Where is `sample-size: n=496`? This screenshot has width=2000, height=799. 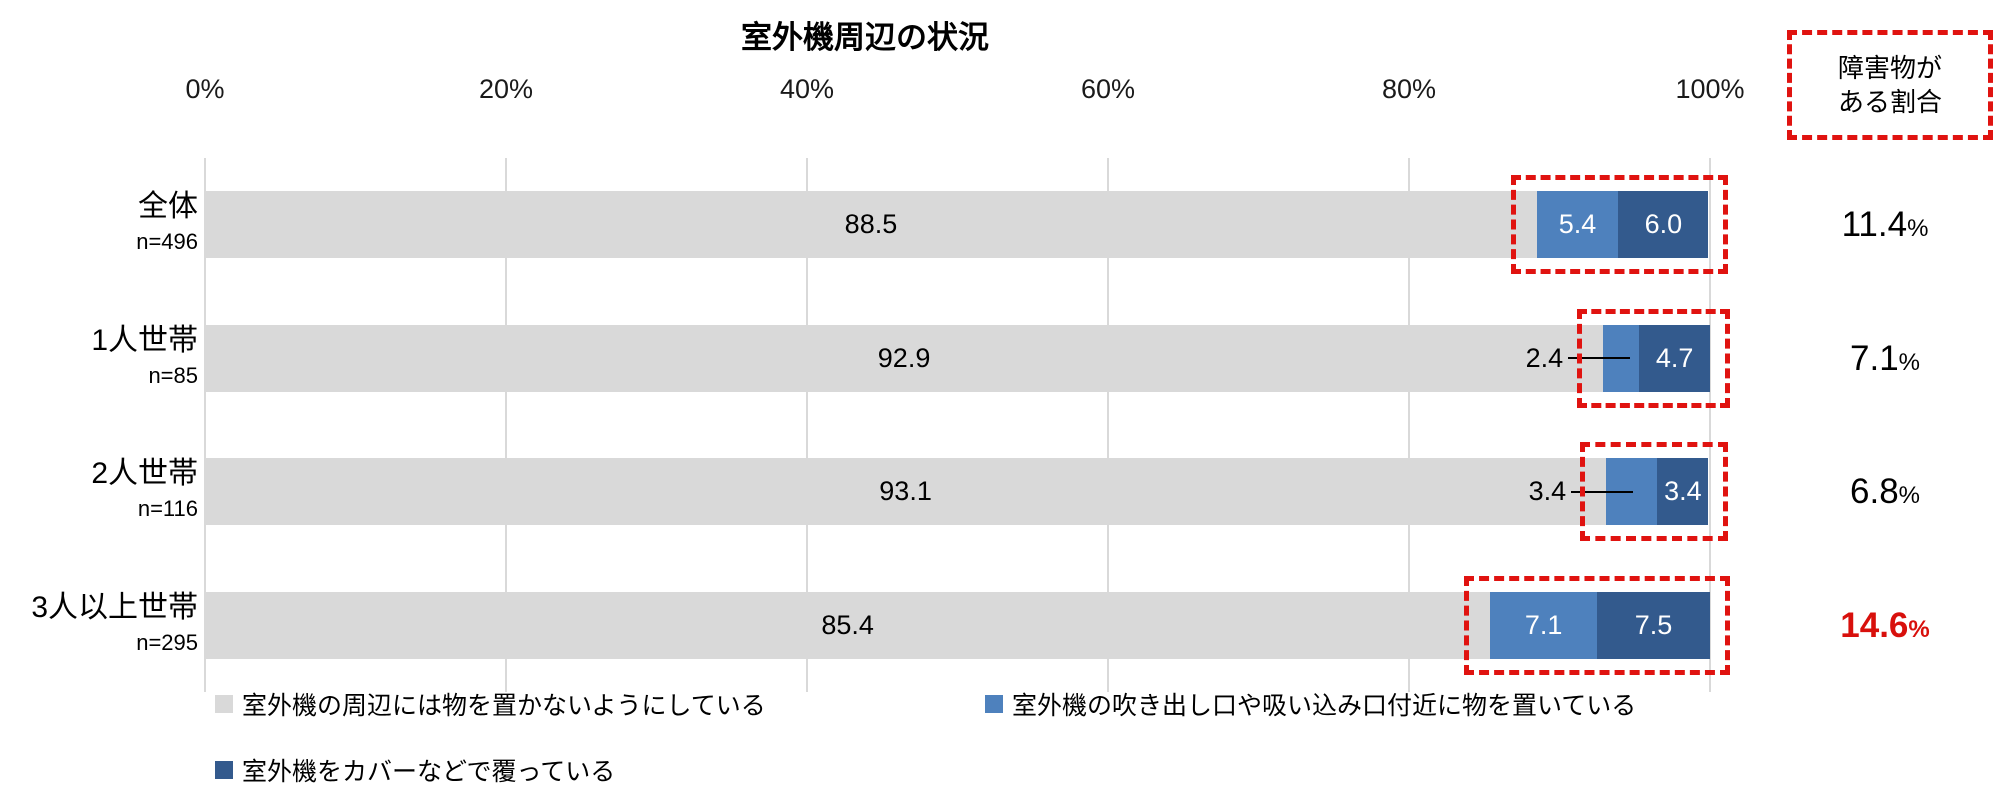
sample-size: n=496 is located at coordinates (167, 242).